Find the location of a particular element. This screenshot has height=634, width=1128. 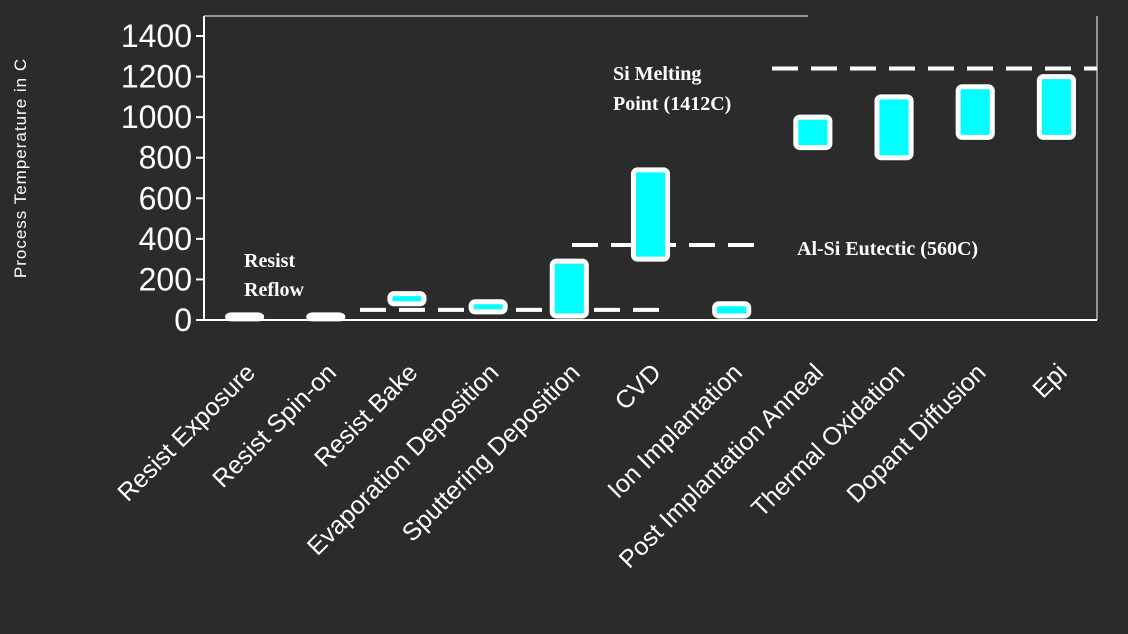

y-tick-label: 1200 is located at coordinates (156, 77).